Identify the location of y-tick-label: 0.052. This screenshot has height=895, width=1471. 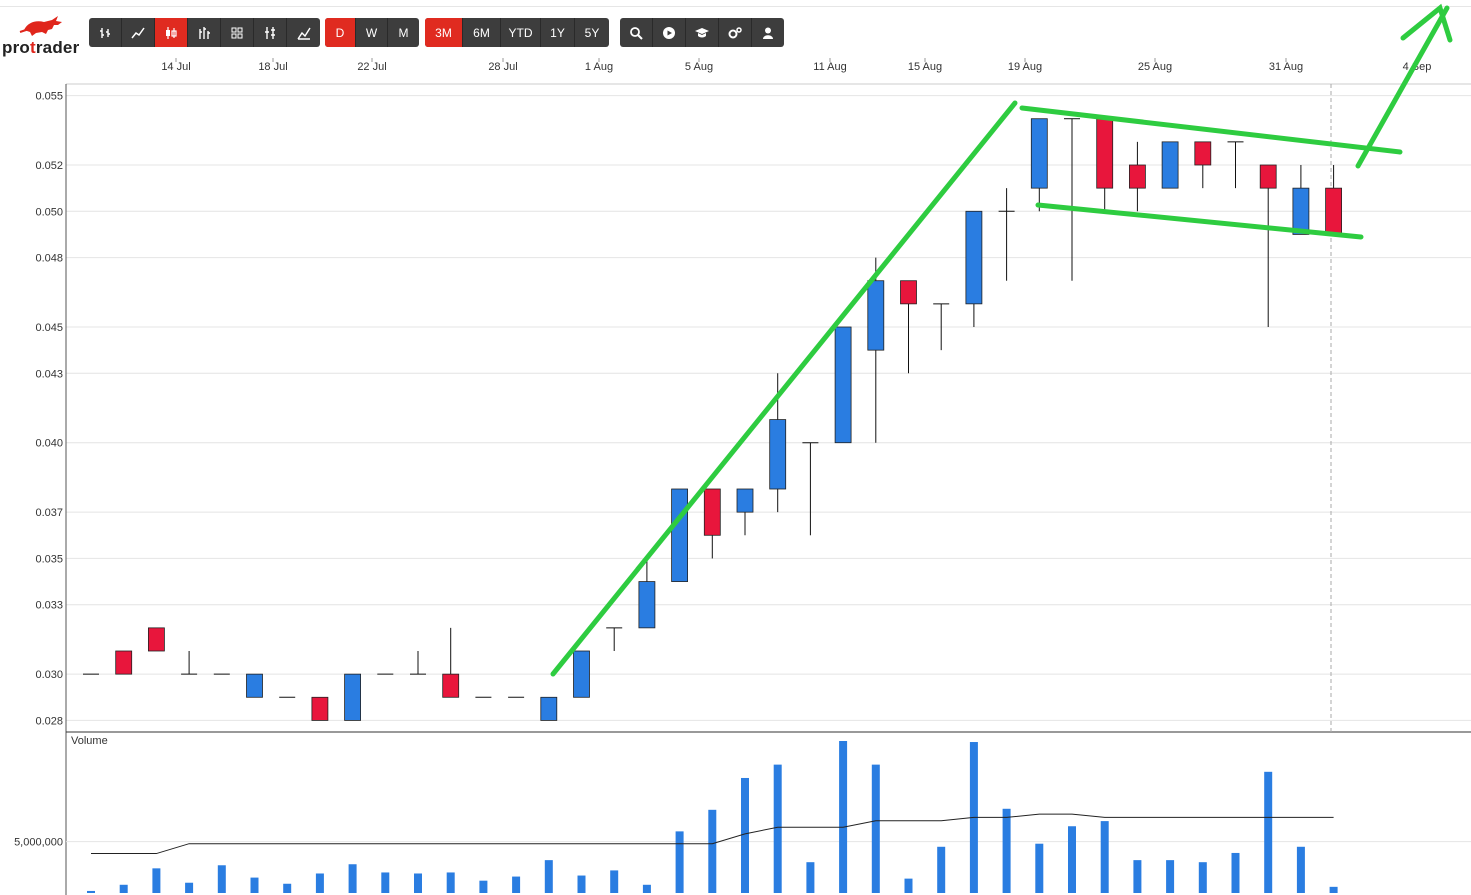
(49, 166).